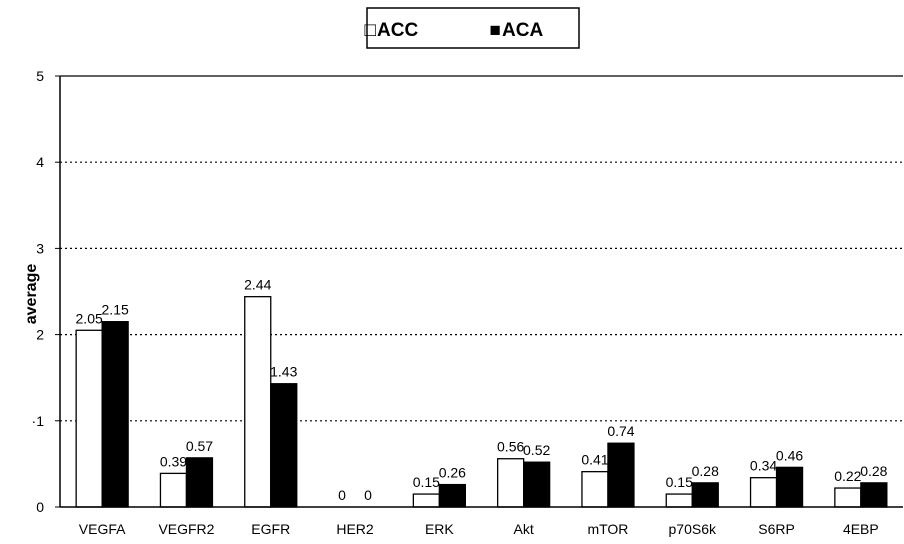 The height and width of the screenshot is (544, 904). I want to click on legend-symbol-aca: ■, so click(495, 30).